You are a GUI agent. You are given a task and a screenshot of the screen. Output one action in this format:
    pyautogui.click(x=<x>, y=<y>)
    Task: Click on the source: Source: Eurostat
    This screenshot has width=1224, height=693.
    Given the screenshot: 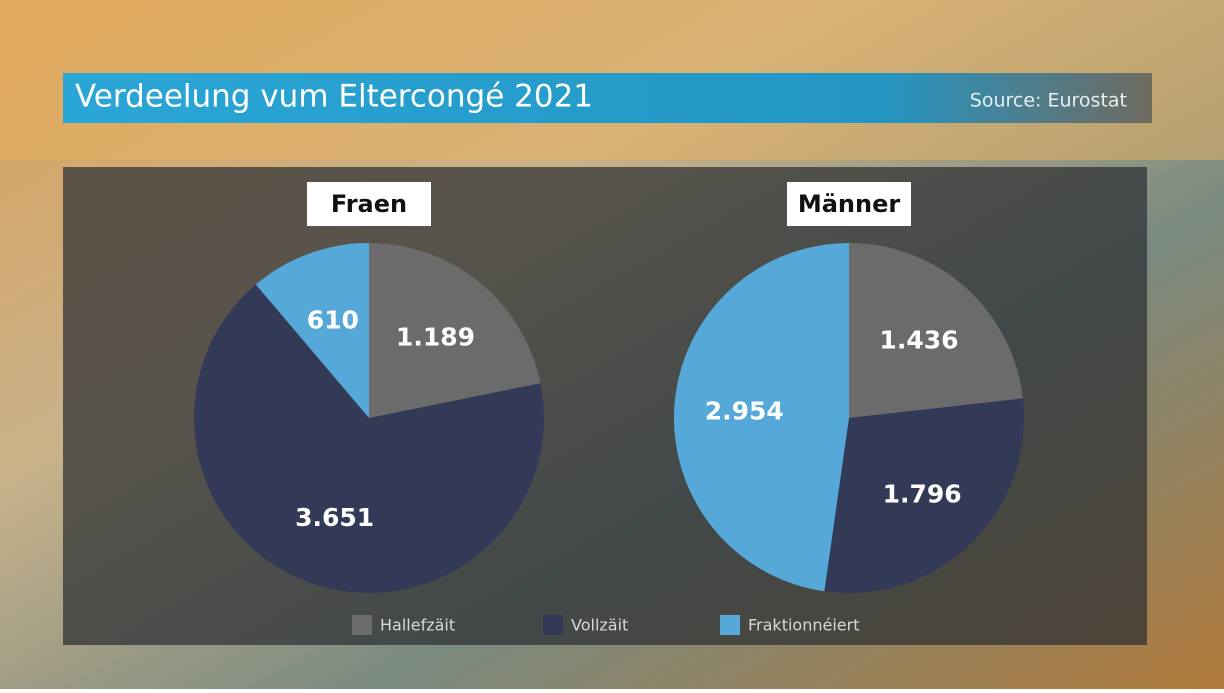 What is the action you would take?
    pyautogui.click(x=1048, y=101)
    